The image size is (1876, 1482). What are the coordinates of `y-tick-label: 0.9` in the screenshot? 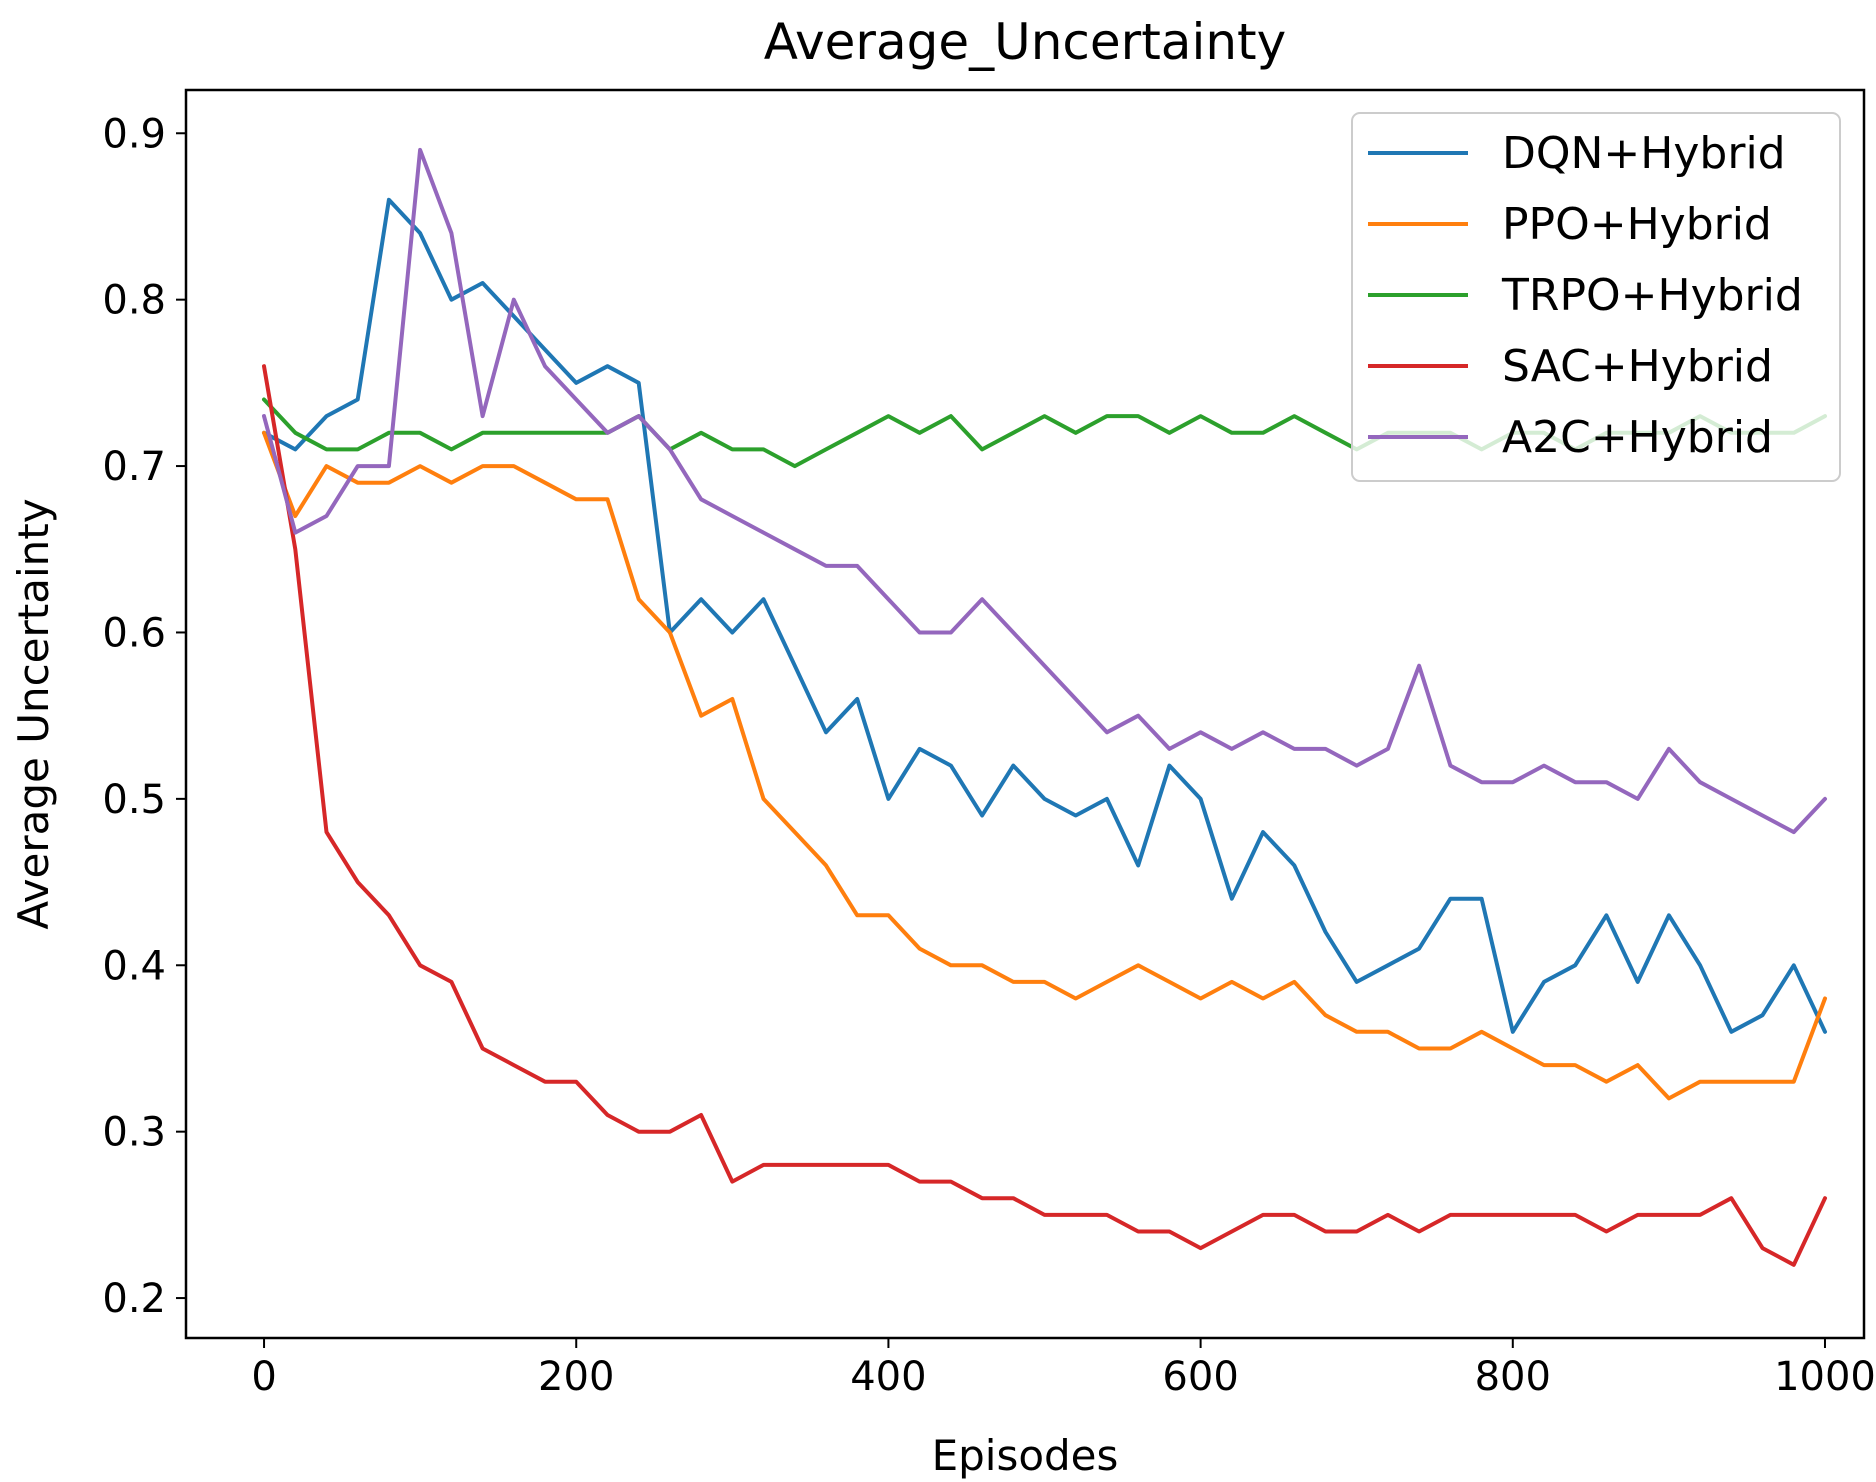 It's located at (134, 134).